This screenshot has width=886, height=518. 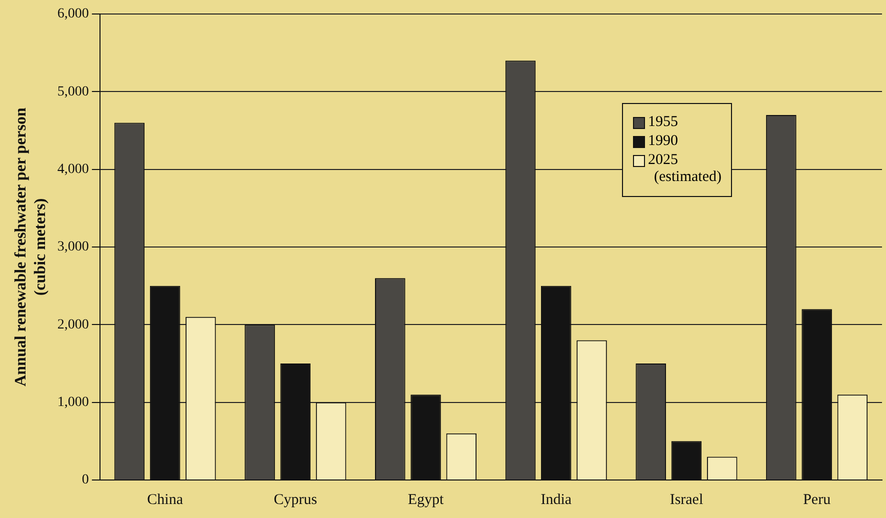 I want to click on legend-label: 1990, so click(x=663, y=141).